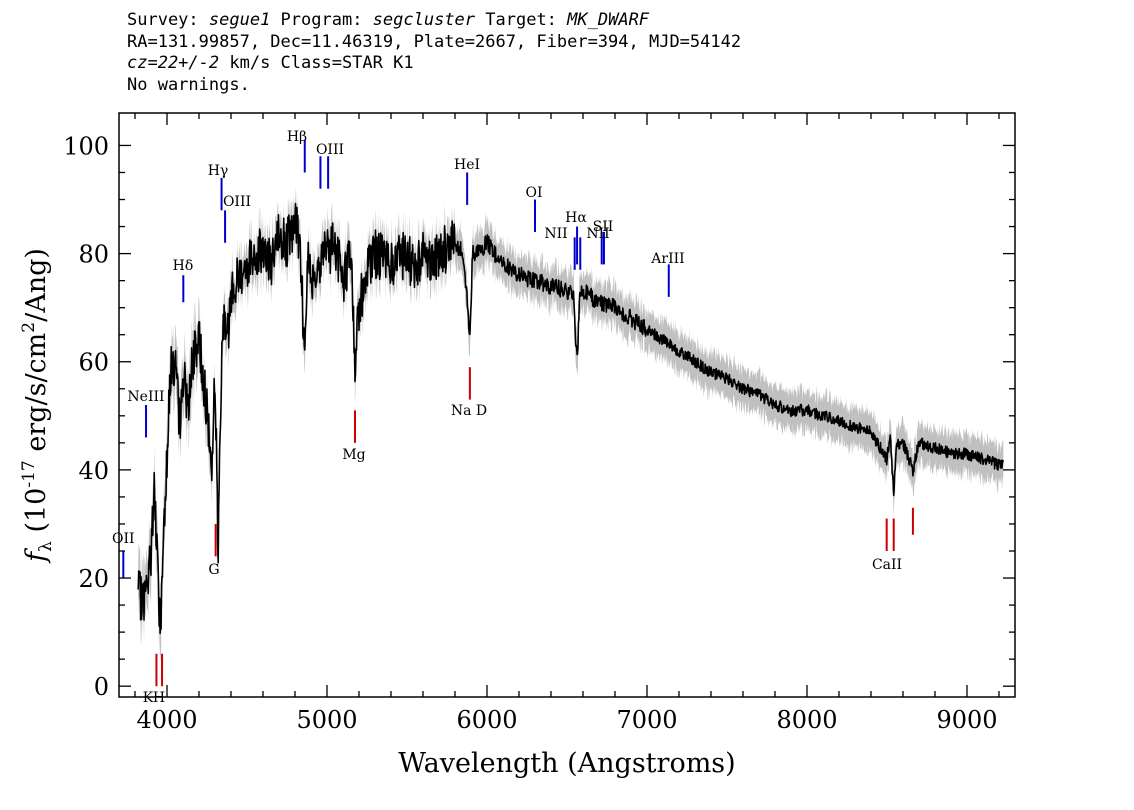 Image resolution: width=1134 pixels, height=810 pixels. Describe the element at coordinates (566, 763) in the screenshot. I see `x-axis-title: Wavelength (Angstroms)` at that location.